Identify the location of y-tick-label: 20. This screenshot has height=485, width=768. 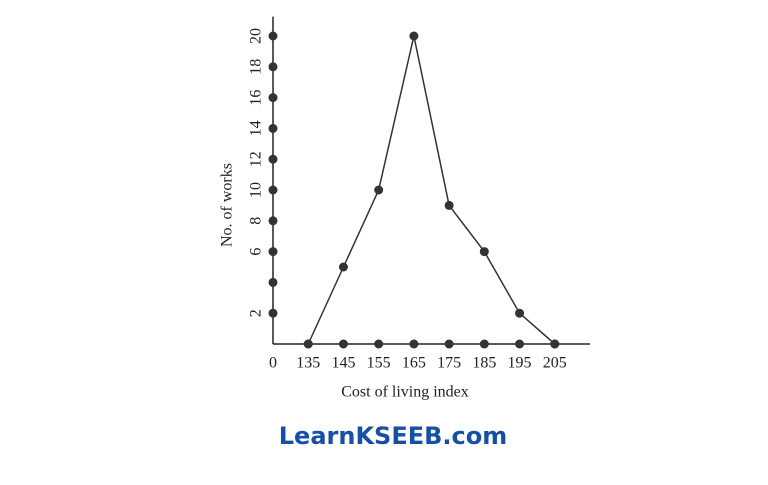
(256, 36).